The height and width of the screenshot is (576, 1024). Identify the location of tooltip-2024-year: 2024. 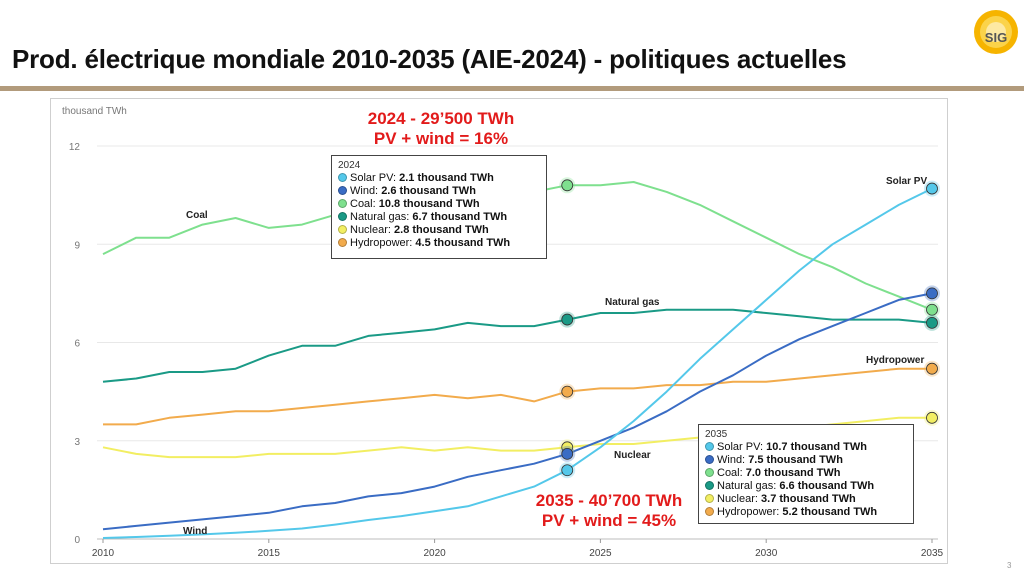
(349, 165).